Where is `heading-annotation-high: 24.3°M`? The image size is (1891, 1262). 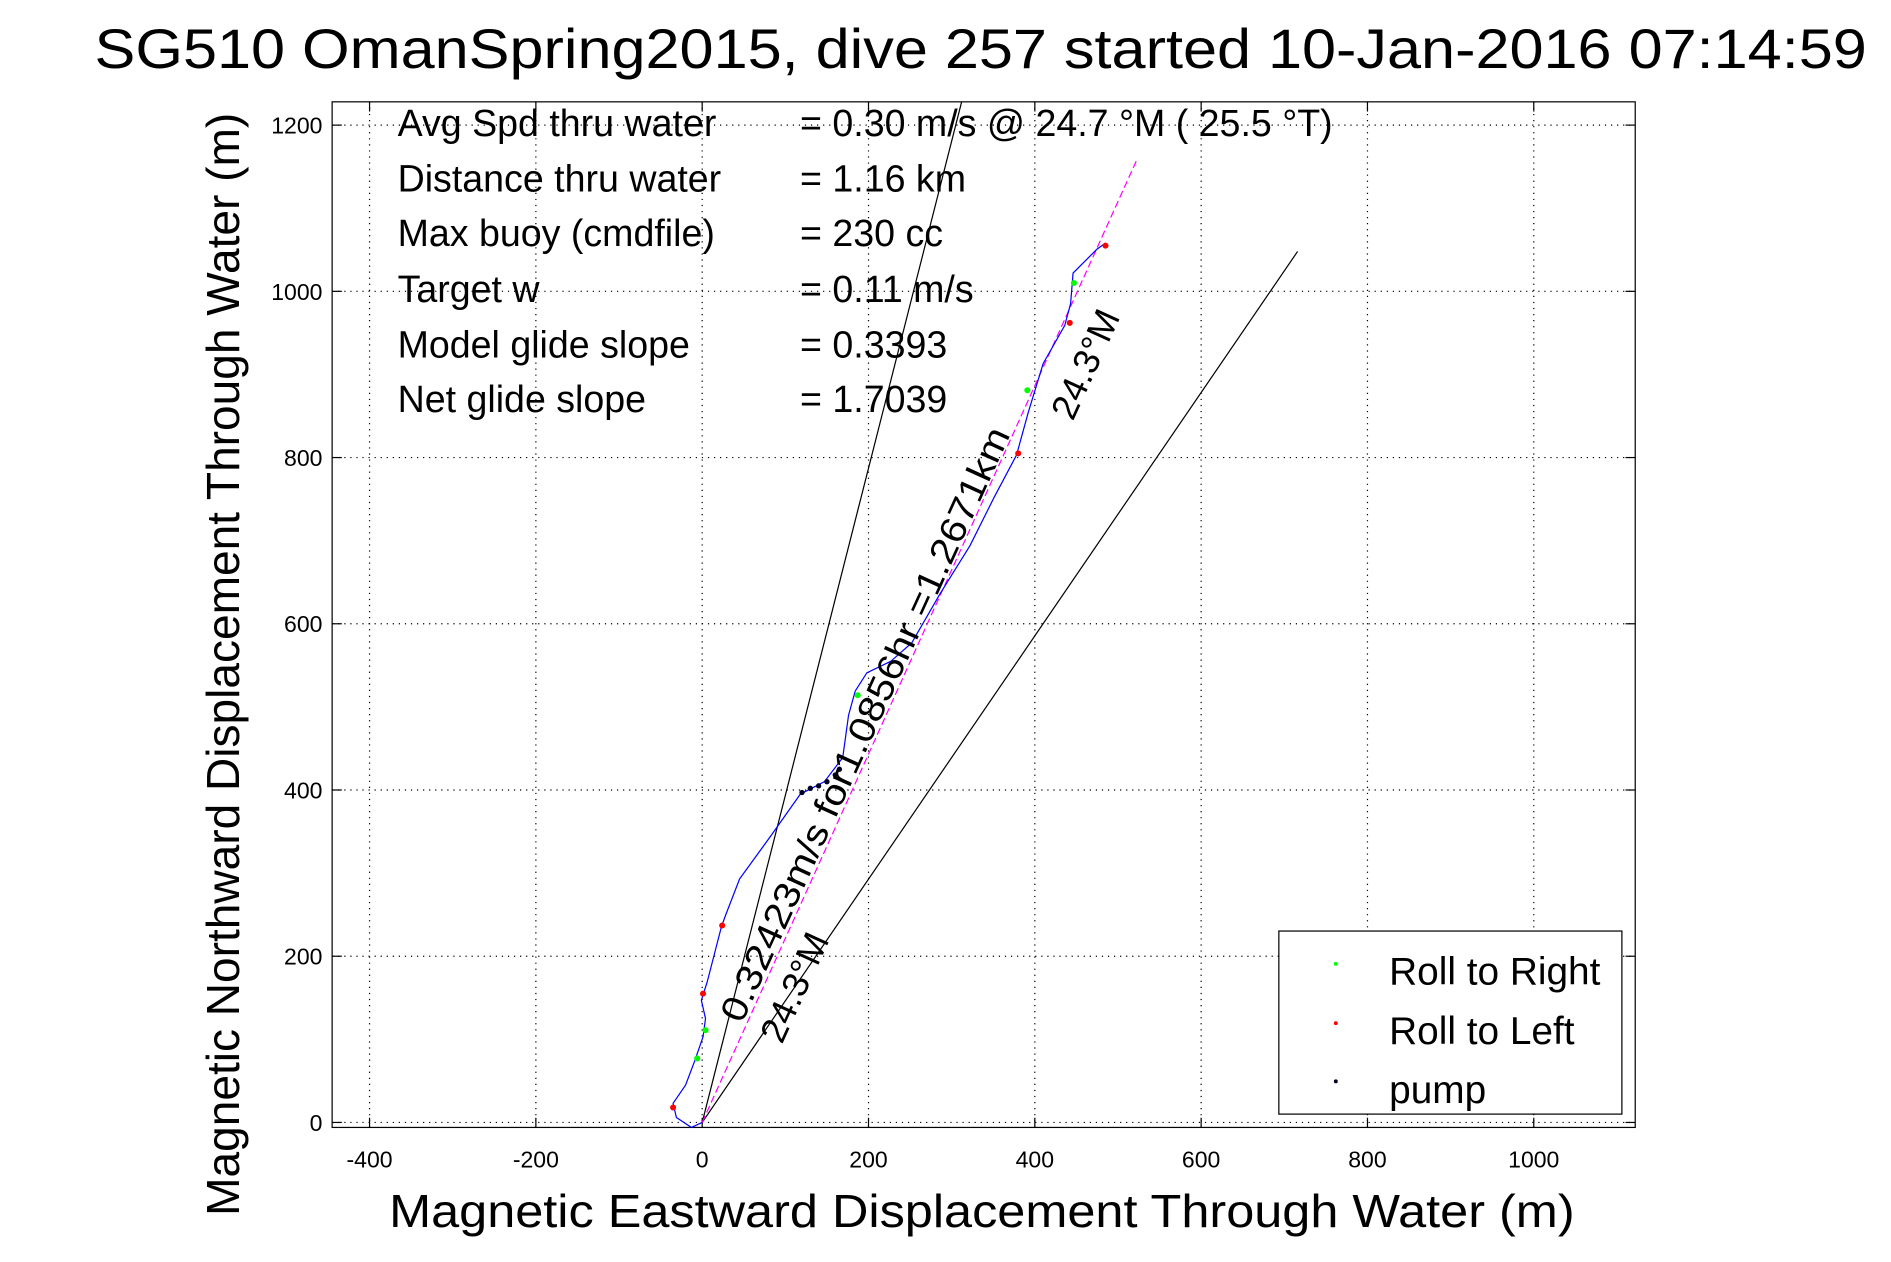
heading-annotation-high: 24.3°M is located at coordinates (1085, 364).